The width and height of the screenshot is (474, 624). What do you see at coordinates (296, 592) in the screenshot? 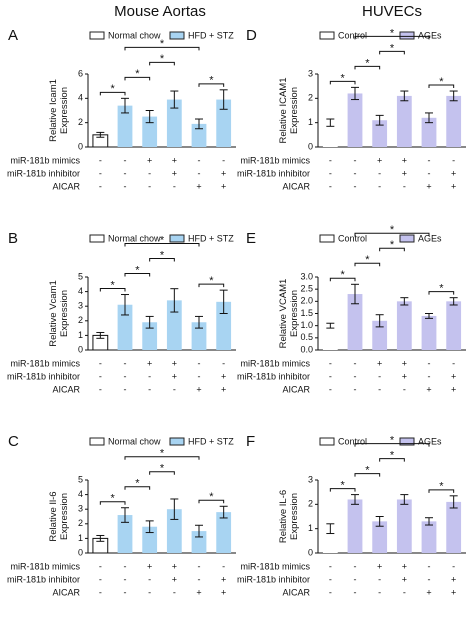
I see `treatment-label: AICAR` at bounding box center [296, 592].